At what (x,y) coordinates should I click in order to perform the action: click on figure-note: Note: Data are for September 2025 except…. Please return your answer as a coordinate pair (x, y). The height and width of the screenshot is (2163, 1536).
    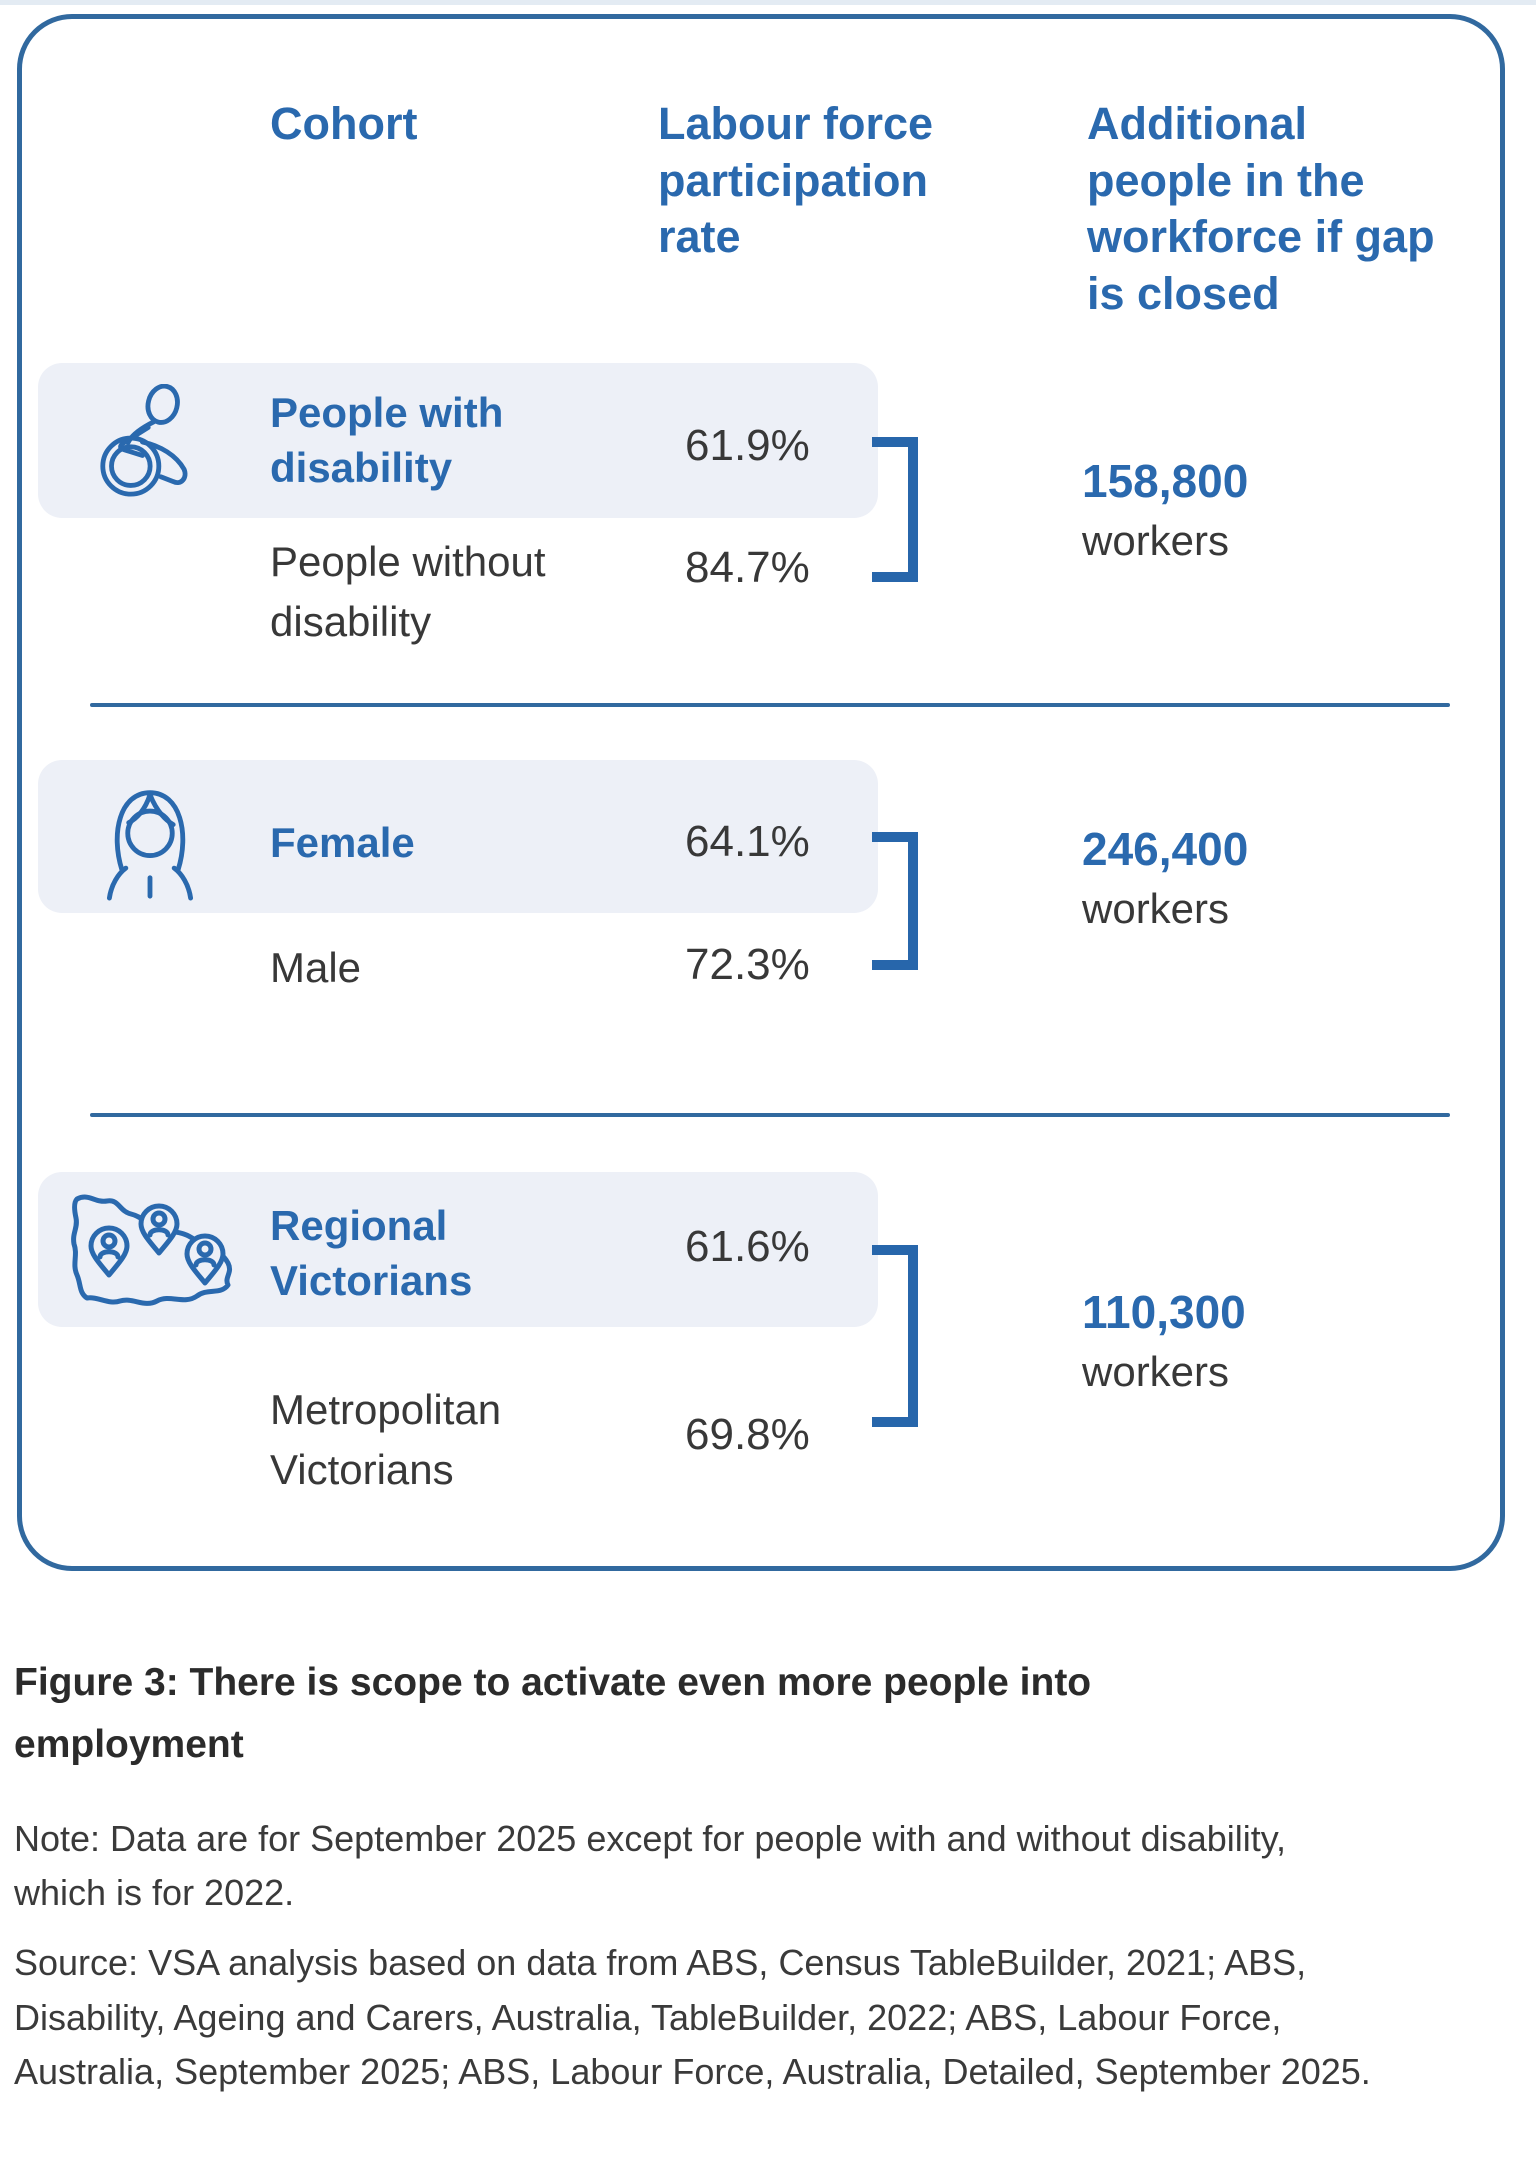
    Looking at the image, I should click on (650, 1865).